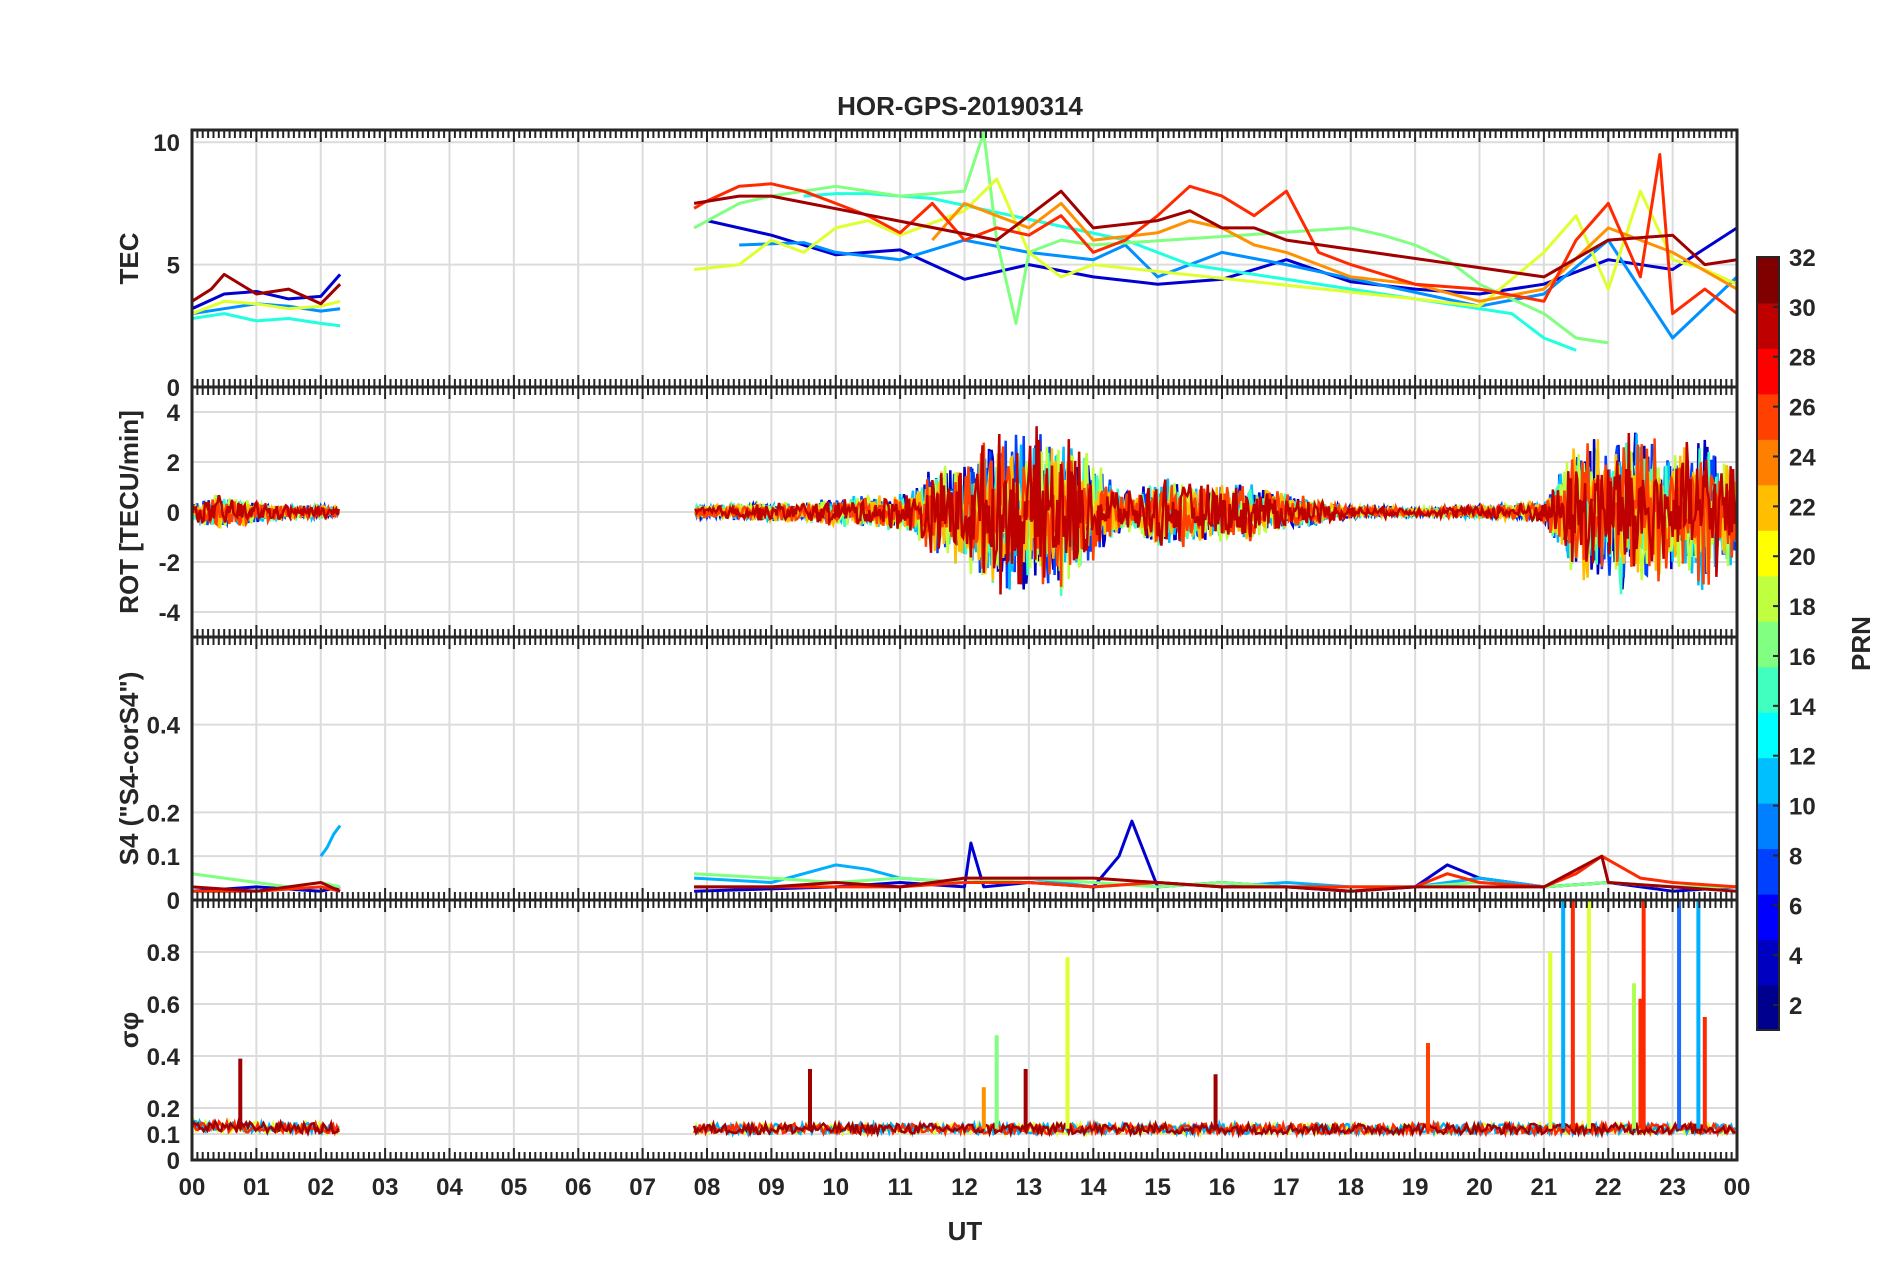  I want to click on colorbar-tick-label: 18, so click(1802, 607).